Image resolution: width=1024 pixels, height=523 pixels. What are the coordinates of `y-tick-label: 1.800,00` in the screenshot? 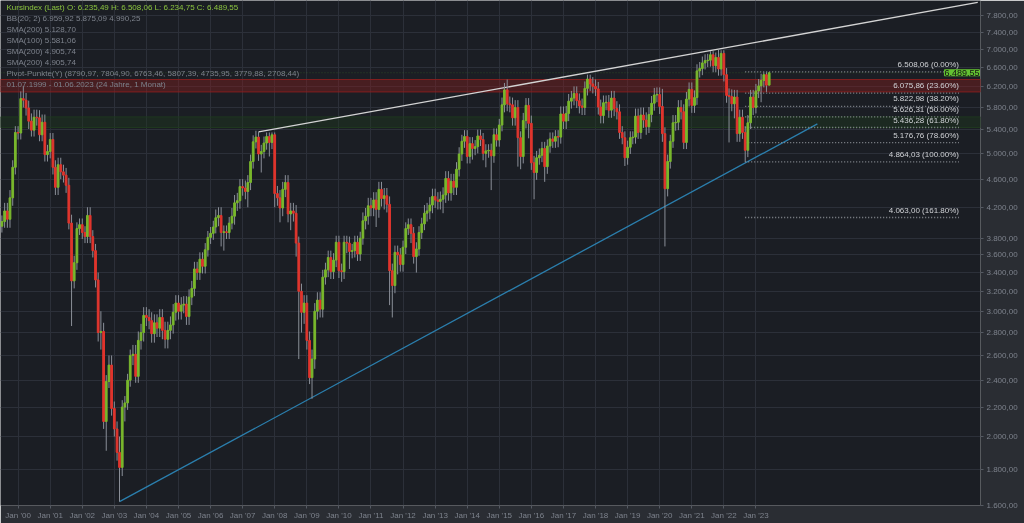 It's located at (1002, 469).